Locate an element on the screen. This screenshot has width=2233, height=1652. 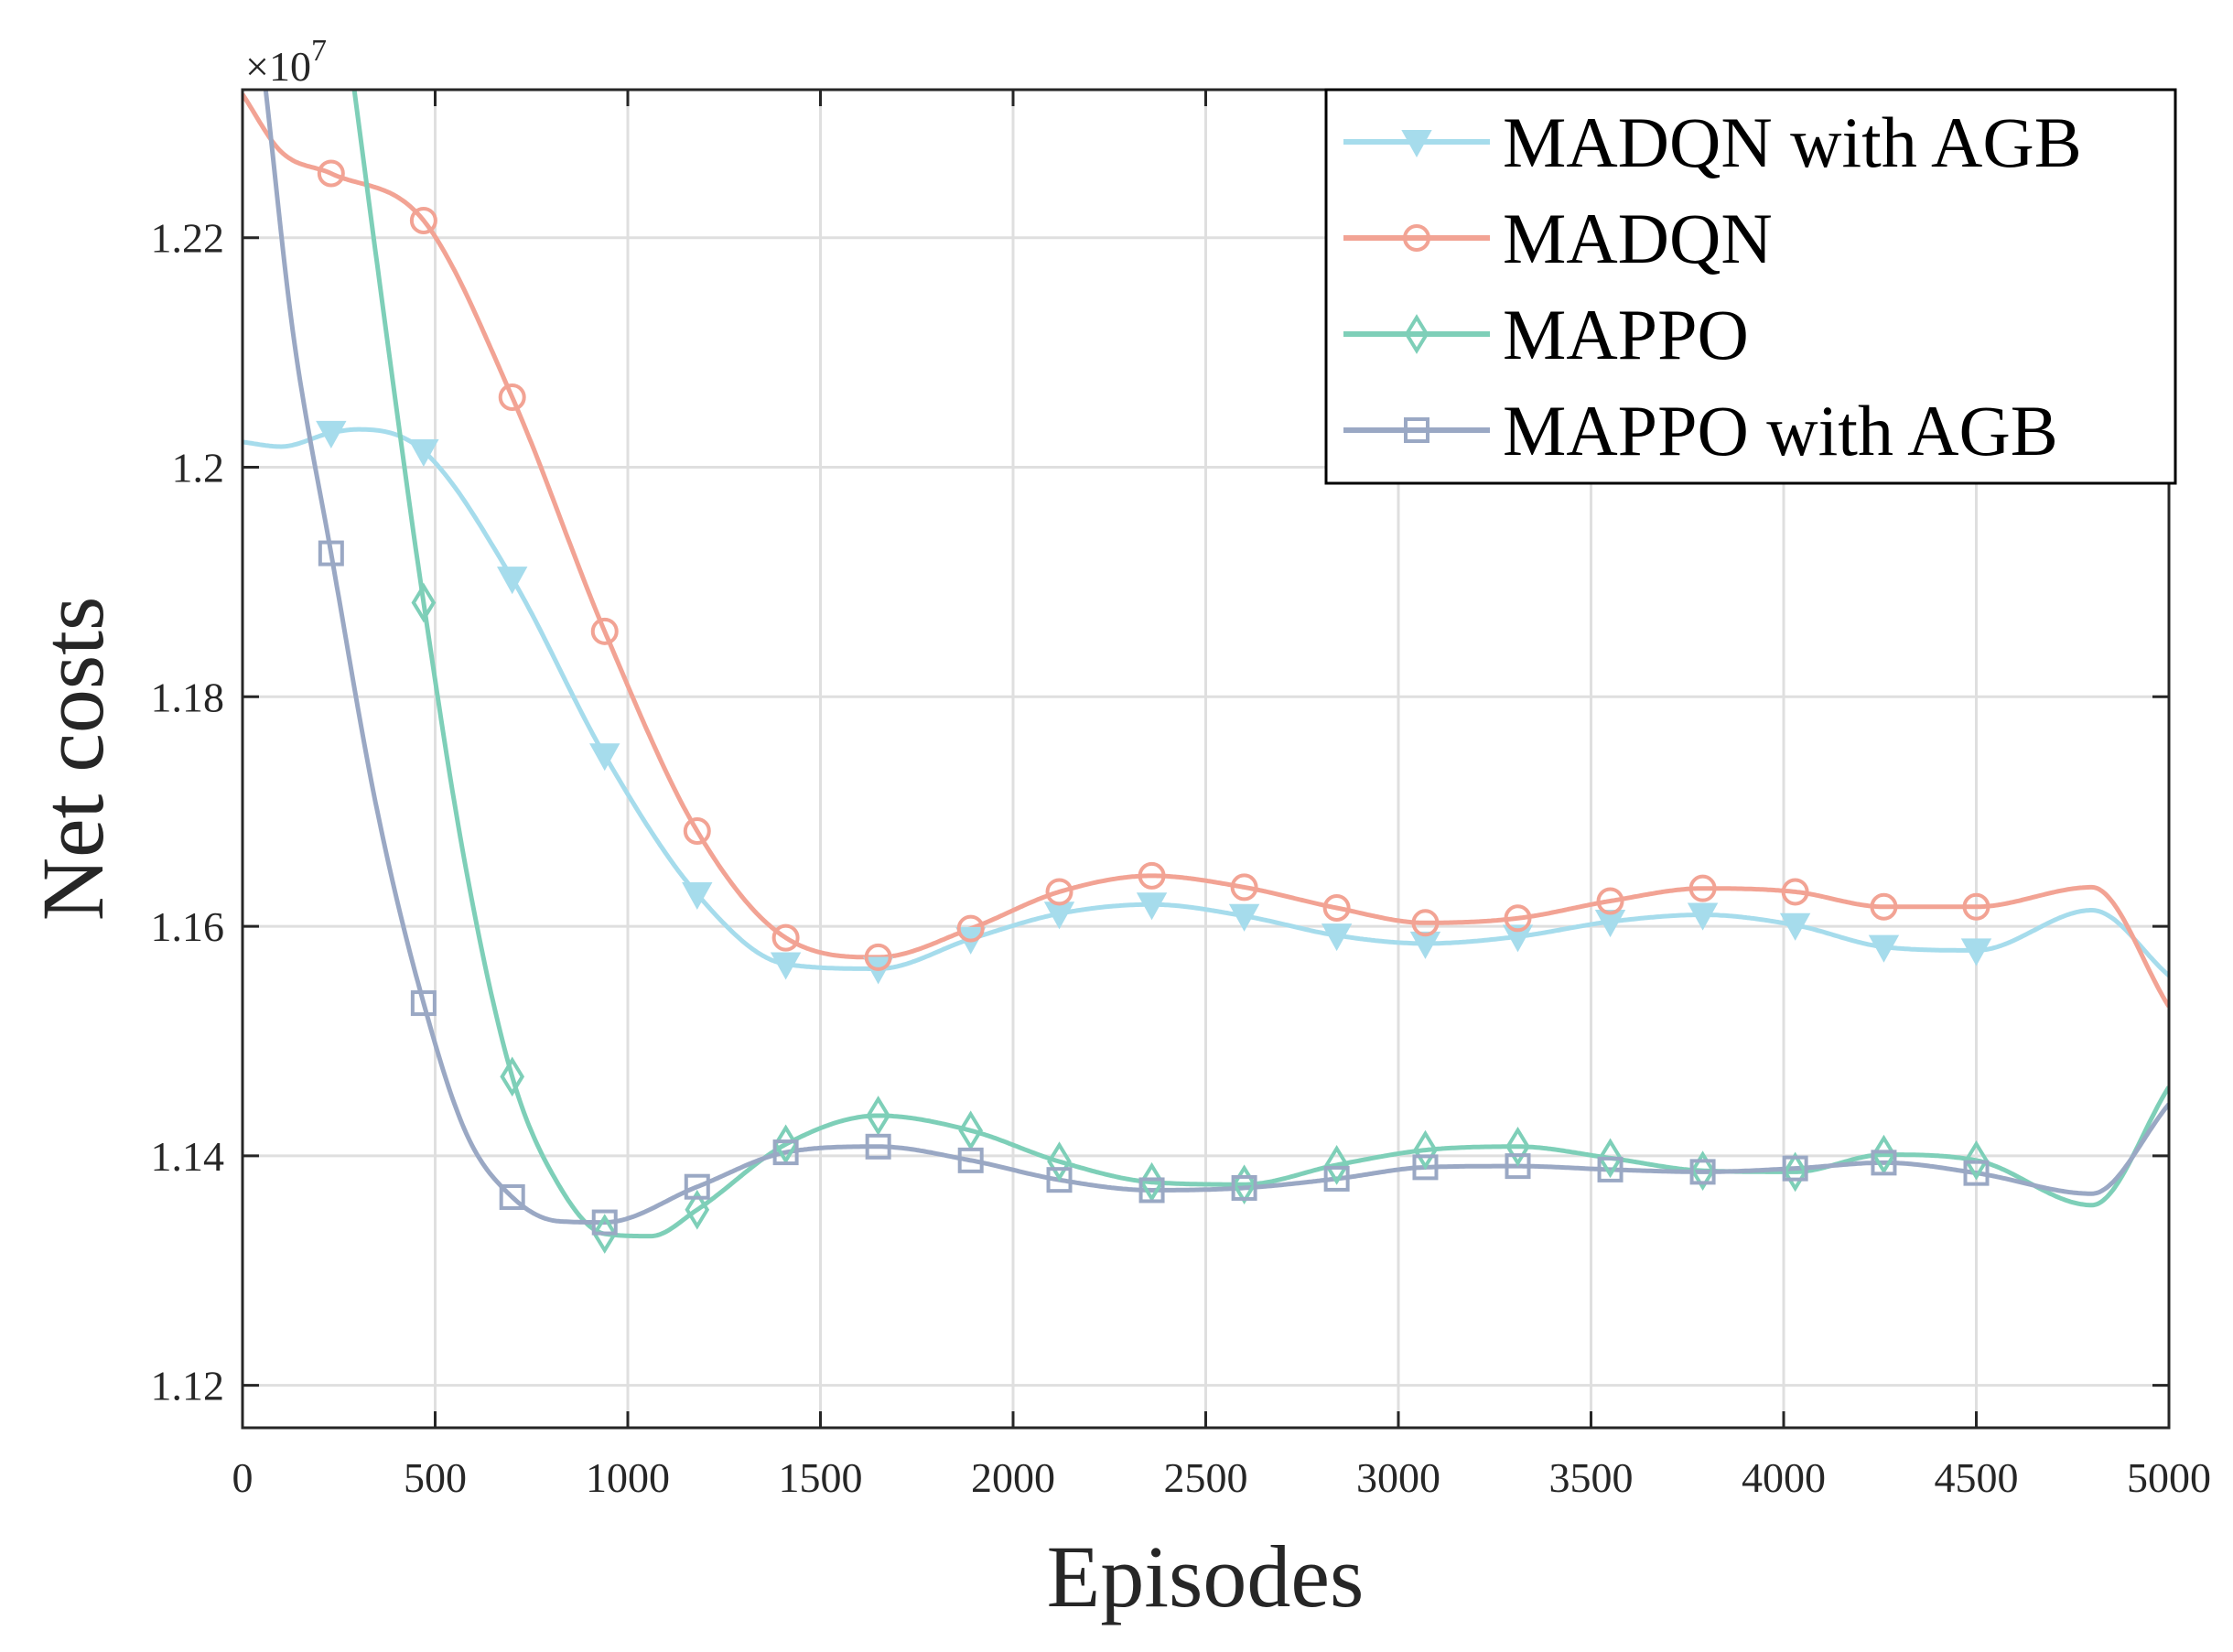
legend-label-2: MADQN is located at coordinates (1638, 238).